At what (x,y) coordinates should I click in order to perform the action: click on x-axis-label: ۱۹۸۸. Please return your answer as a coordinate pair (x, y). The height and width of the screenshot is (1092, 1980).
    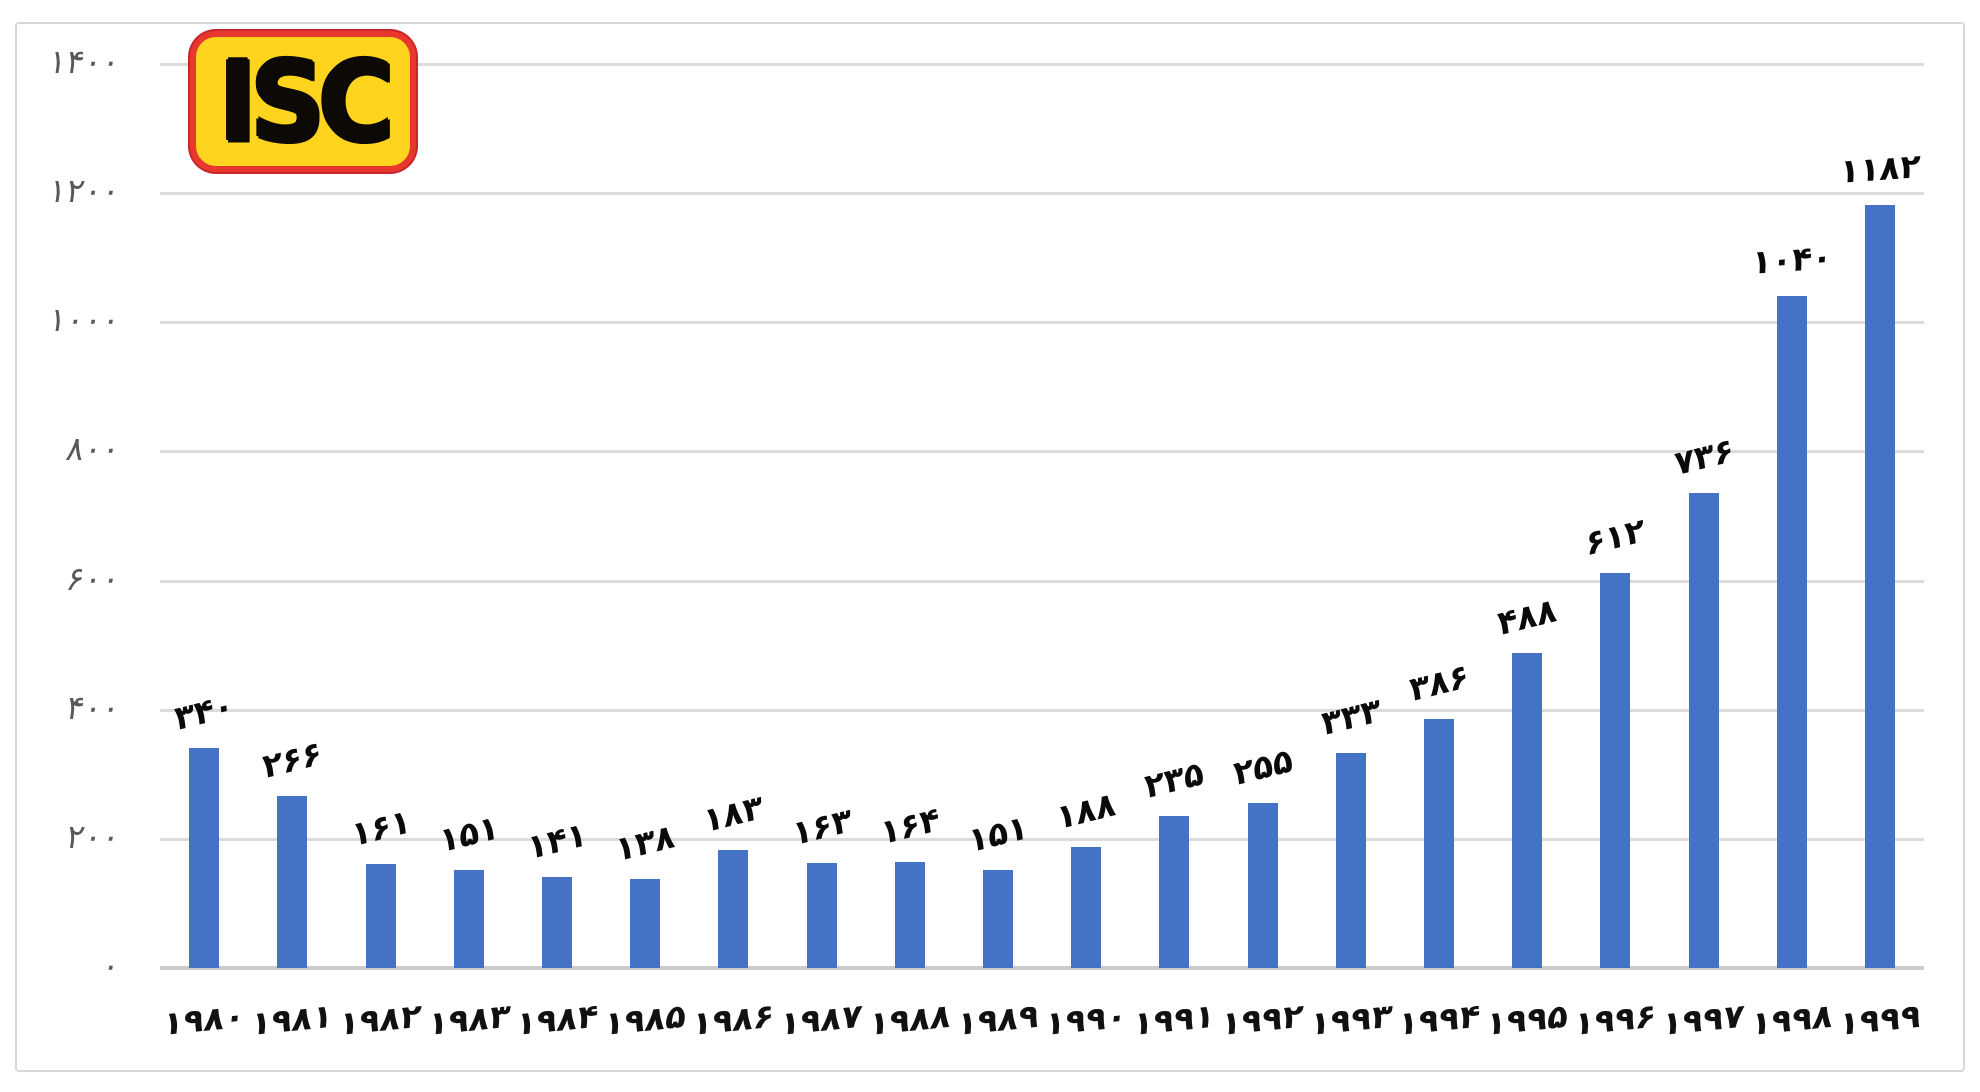
    Looking at the image, I should click on (909, 1019).